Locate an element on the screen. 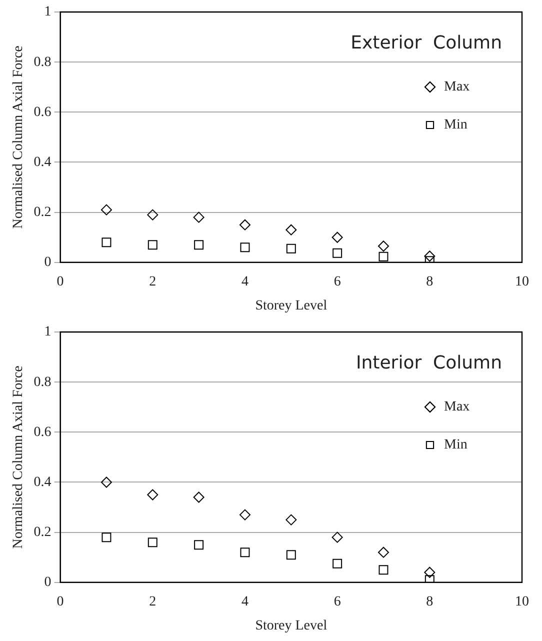  text: Interior Column is located at coordinates (429, 363).